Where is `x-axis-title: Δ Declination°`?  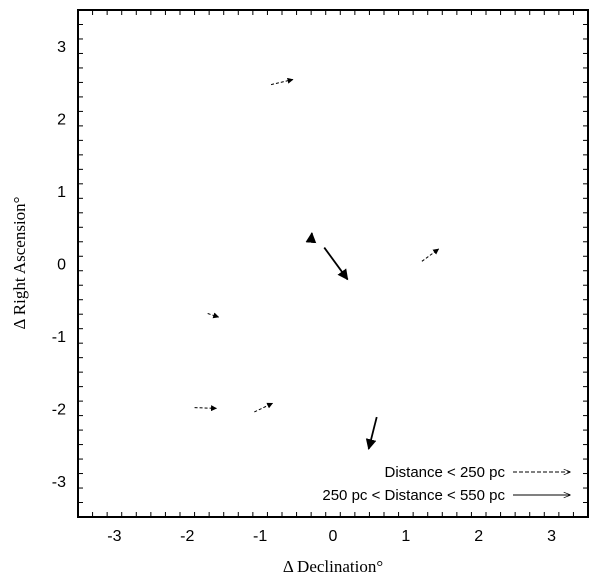
x-axis-title: Δ Declination° is located at coordinates (333, 566).